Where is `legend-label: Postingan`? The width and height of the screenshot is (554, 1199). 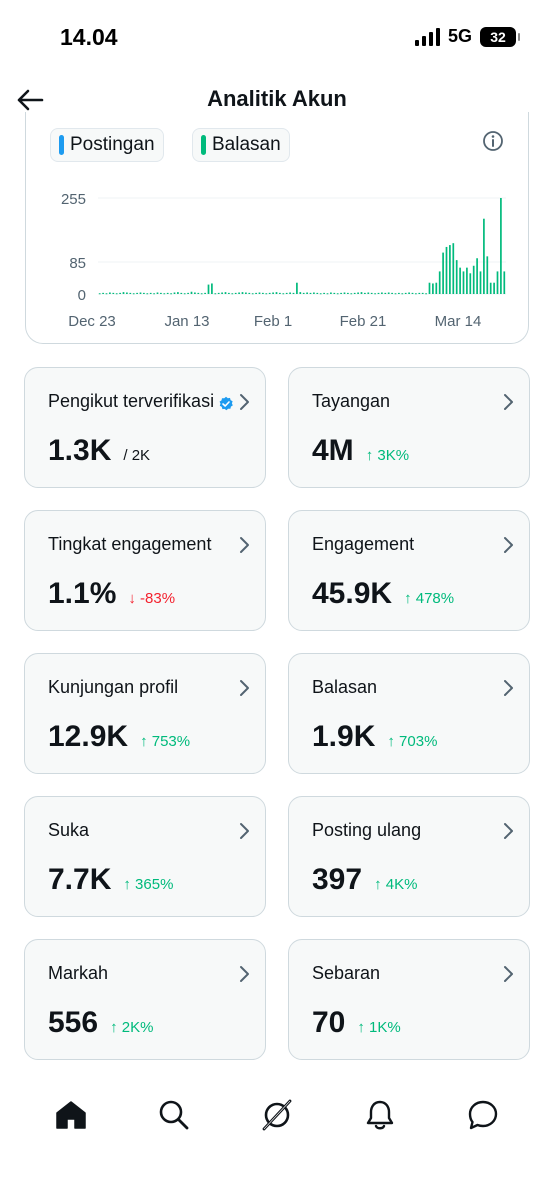
legend-label: Postingan is located at coordinates (112, 144).